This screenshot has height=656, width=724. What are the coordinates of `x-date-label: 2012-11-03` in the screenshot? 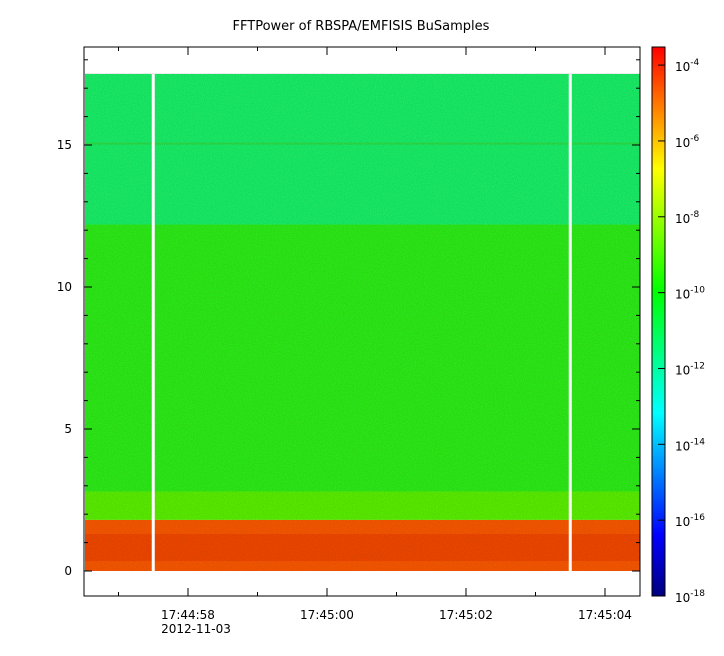 It's located at (196, 629).